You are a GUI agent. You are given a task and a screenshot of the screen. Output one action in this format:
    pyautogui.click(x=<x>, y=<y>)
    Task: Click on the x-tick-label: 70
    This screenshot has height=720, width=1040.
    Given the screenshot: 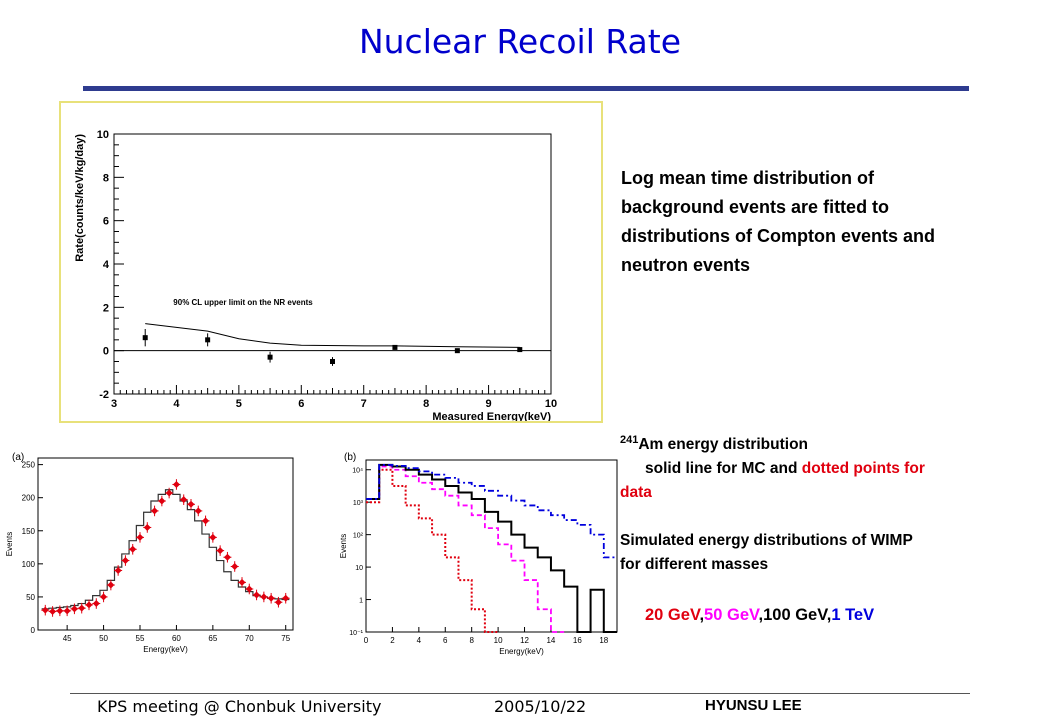 What is the action you would take?
    pyautogui.click(x=249, y=638)
    